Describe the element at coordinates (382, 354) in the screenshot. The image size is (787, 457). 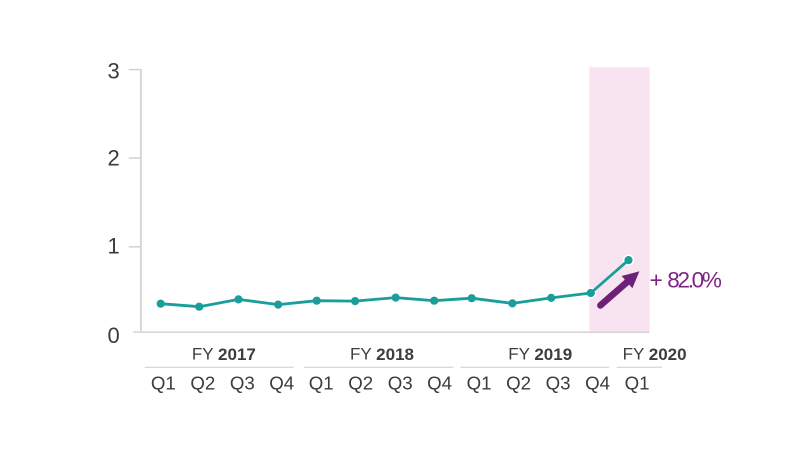
I see `svg-text: FY 2018` at that location.